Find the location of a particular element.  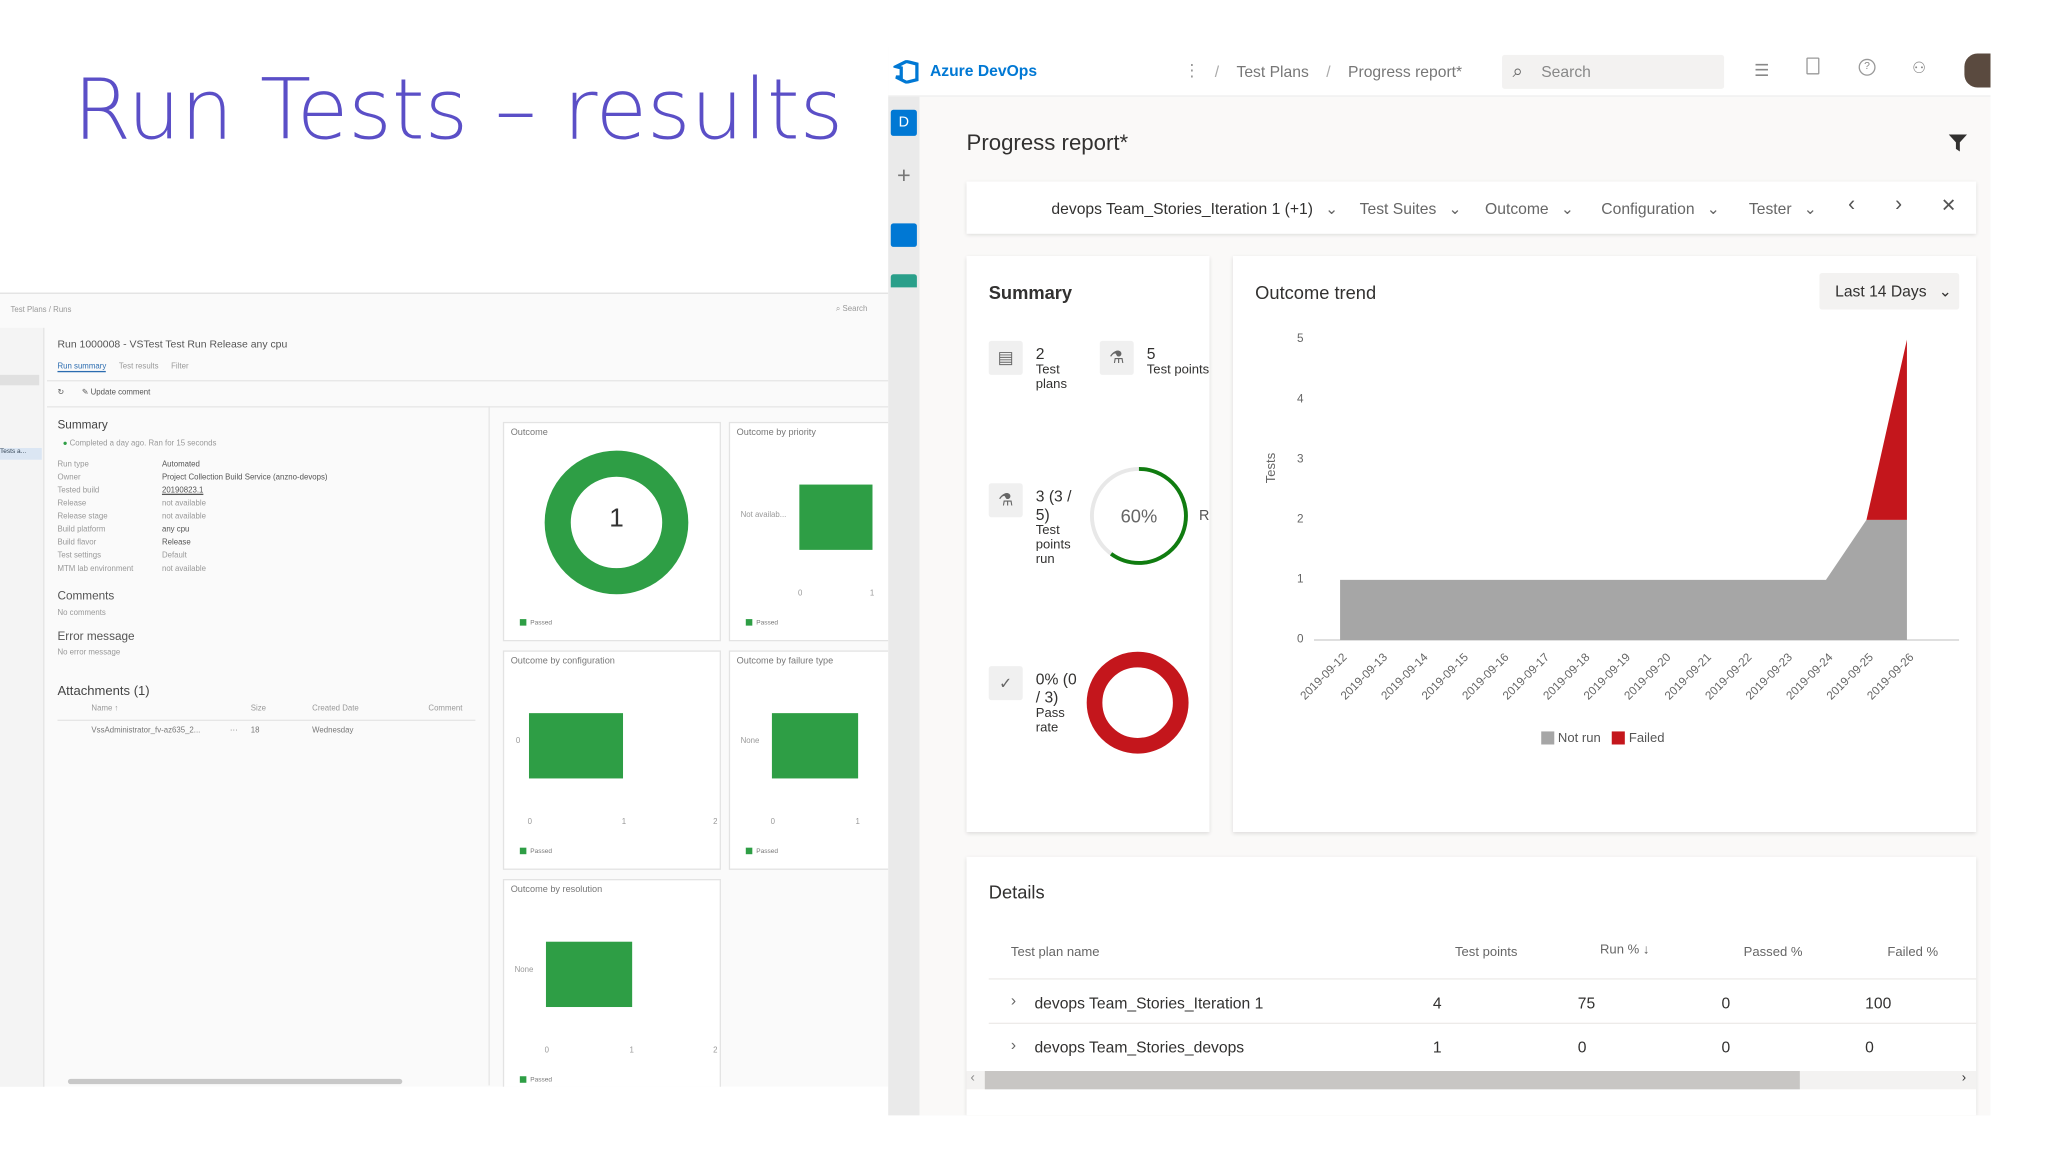

col-size: Size is located at coordinates (258, 709).